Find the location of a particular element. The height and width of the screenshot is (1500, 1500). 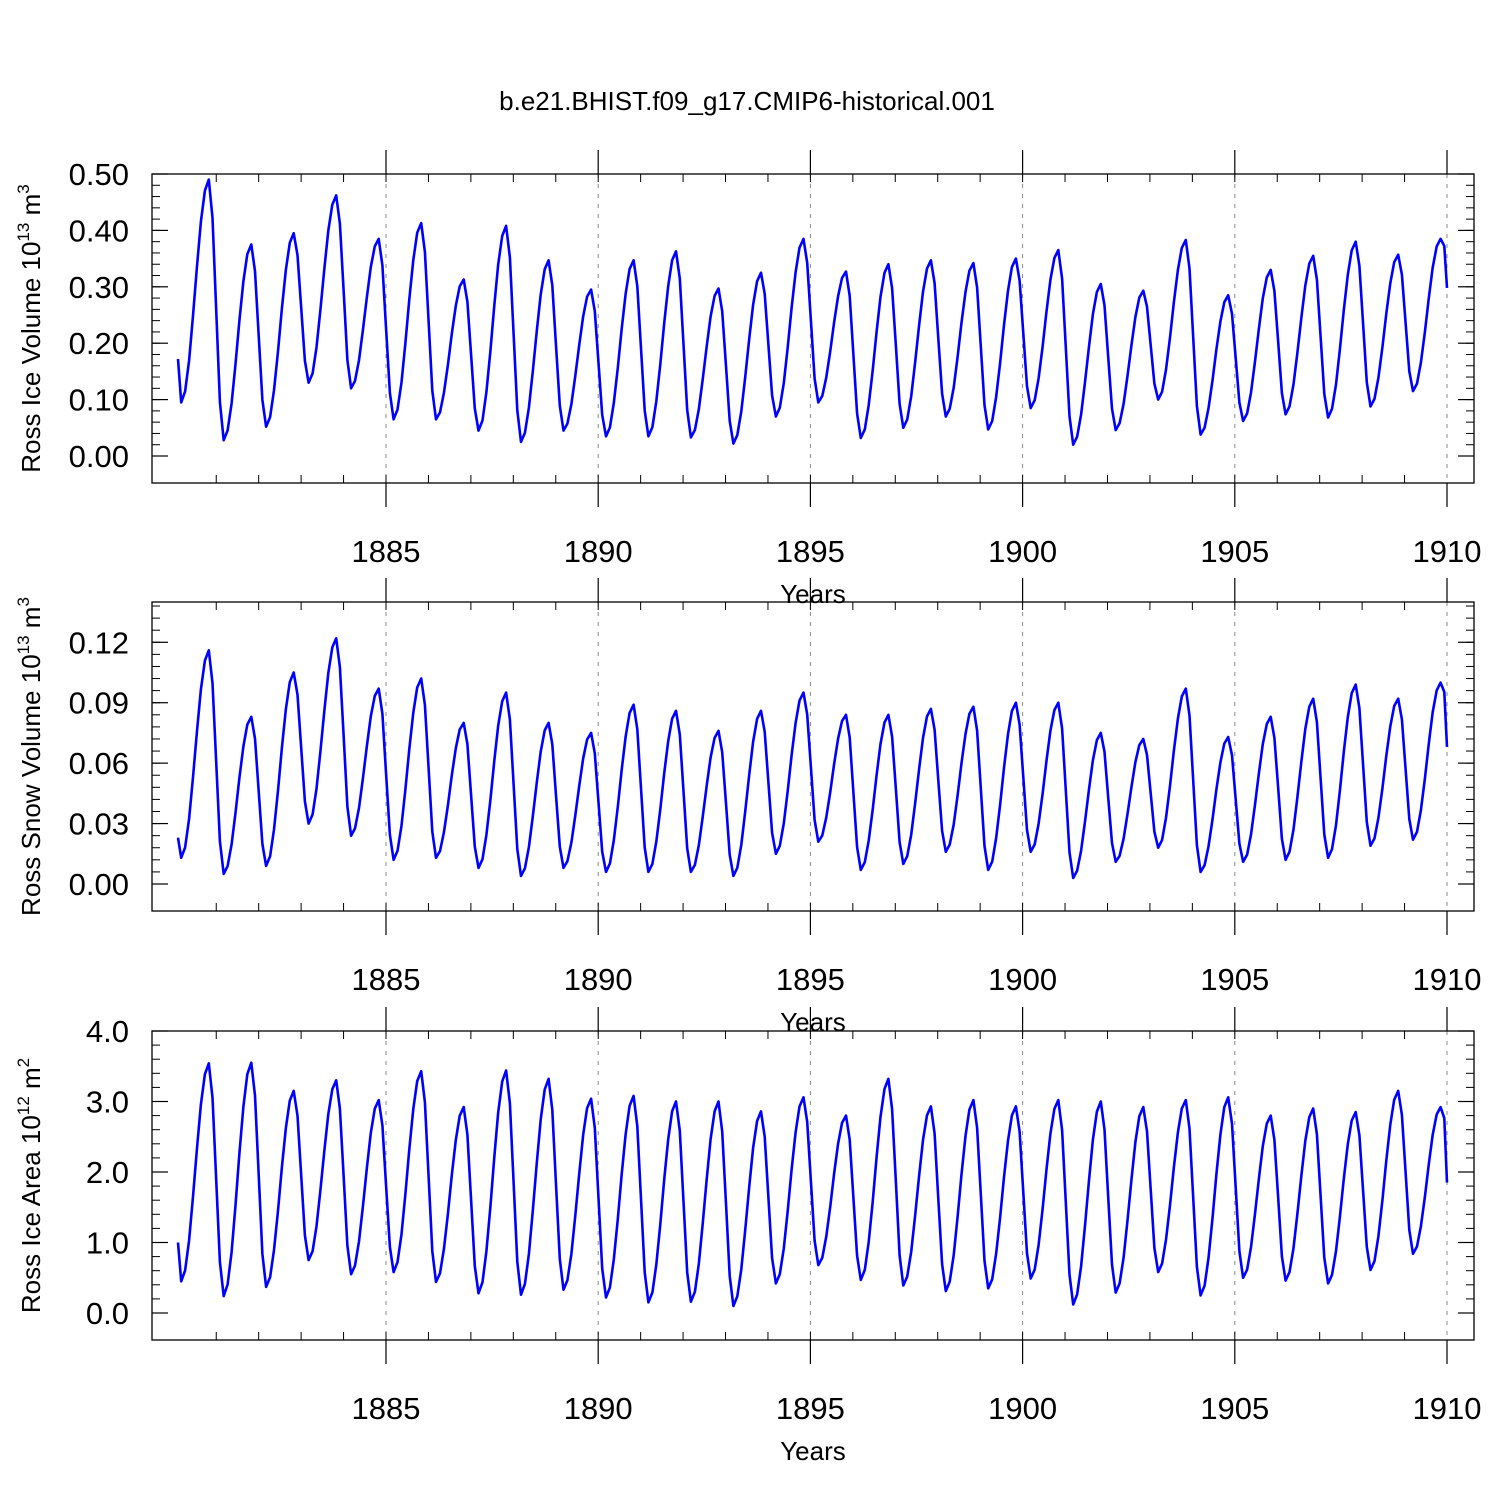

y-tick-label: 0.20 is located at coordinates (99, 343).